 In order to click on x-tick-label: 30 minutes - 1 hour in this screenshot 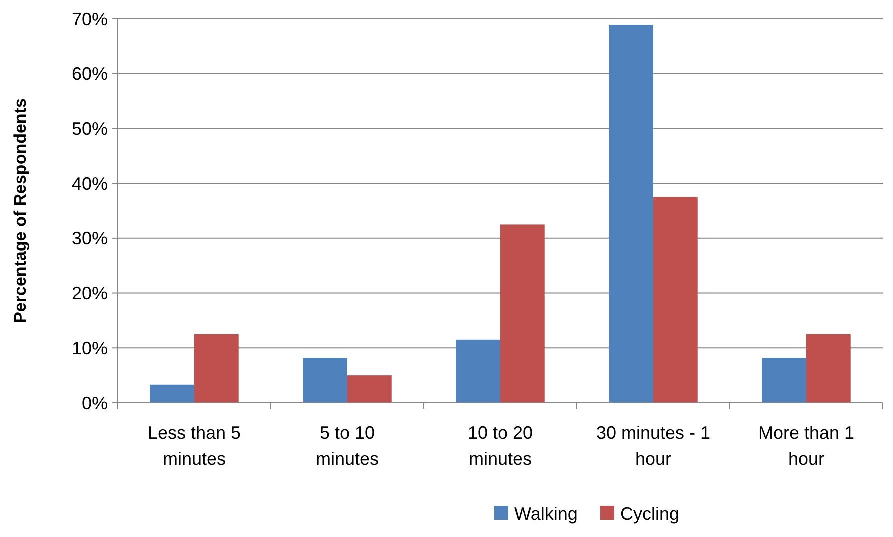, I will do `click(653, 446)`.